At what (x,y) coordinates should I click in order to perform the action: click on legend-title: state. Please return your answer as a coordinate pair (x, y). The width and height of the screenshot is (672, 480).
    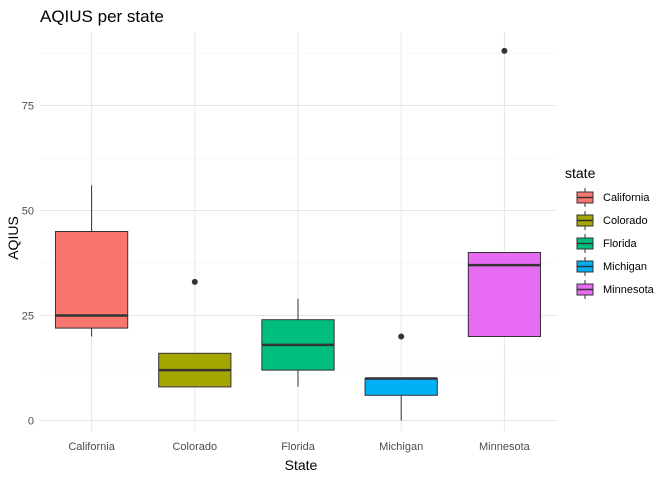
    Looking at the image, I should click on (580, 173).